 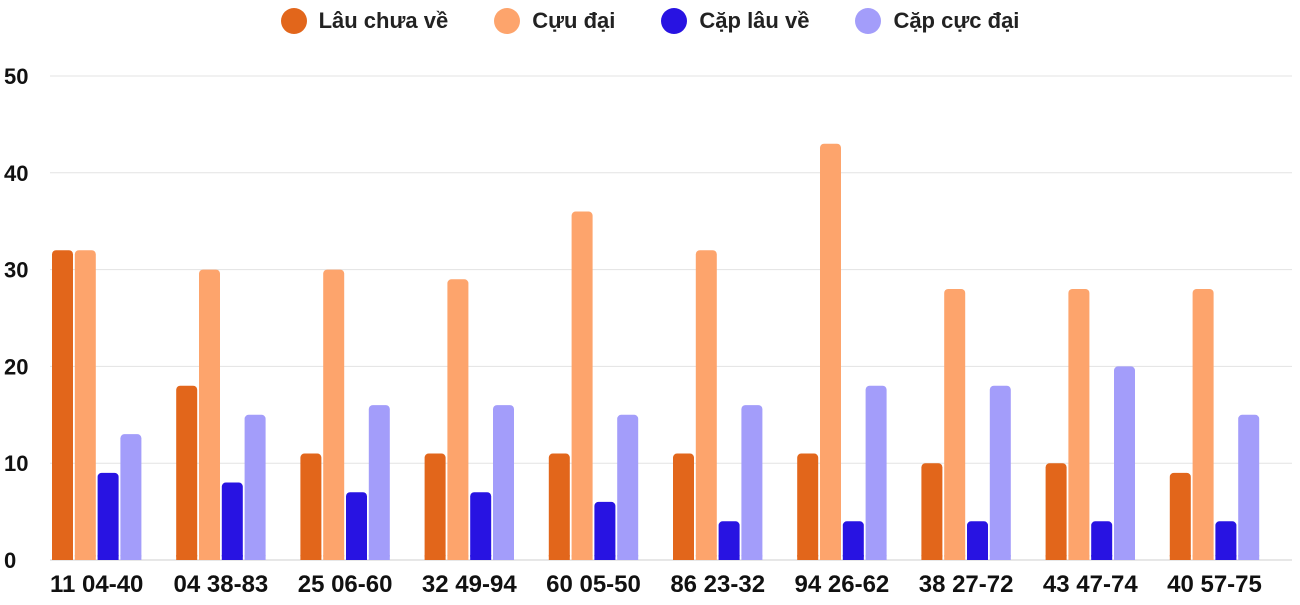 I want to click on legend-swatch-lau-chua-ve, so click(x=293, y=21).